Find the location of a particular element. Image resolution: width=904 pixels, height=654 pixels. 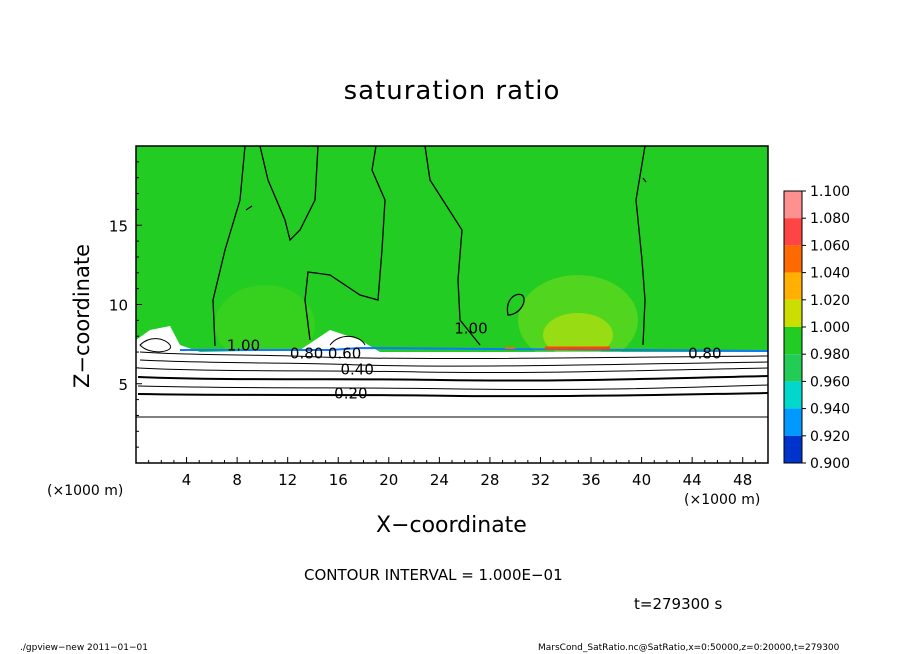

colorbar-label: 1.000 is located at coordinates (830, 328).